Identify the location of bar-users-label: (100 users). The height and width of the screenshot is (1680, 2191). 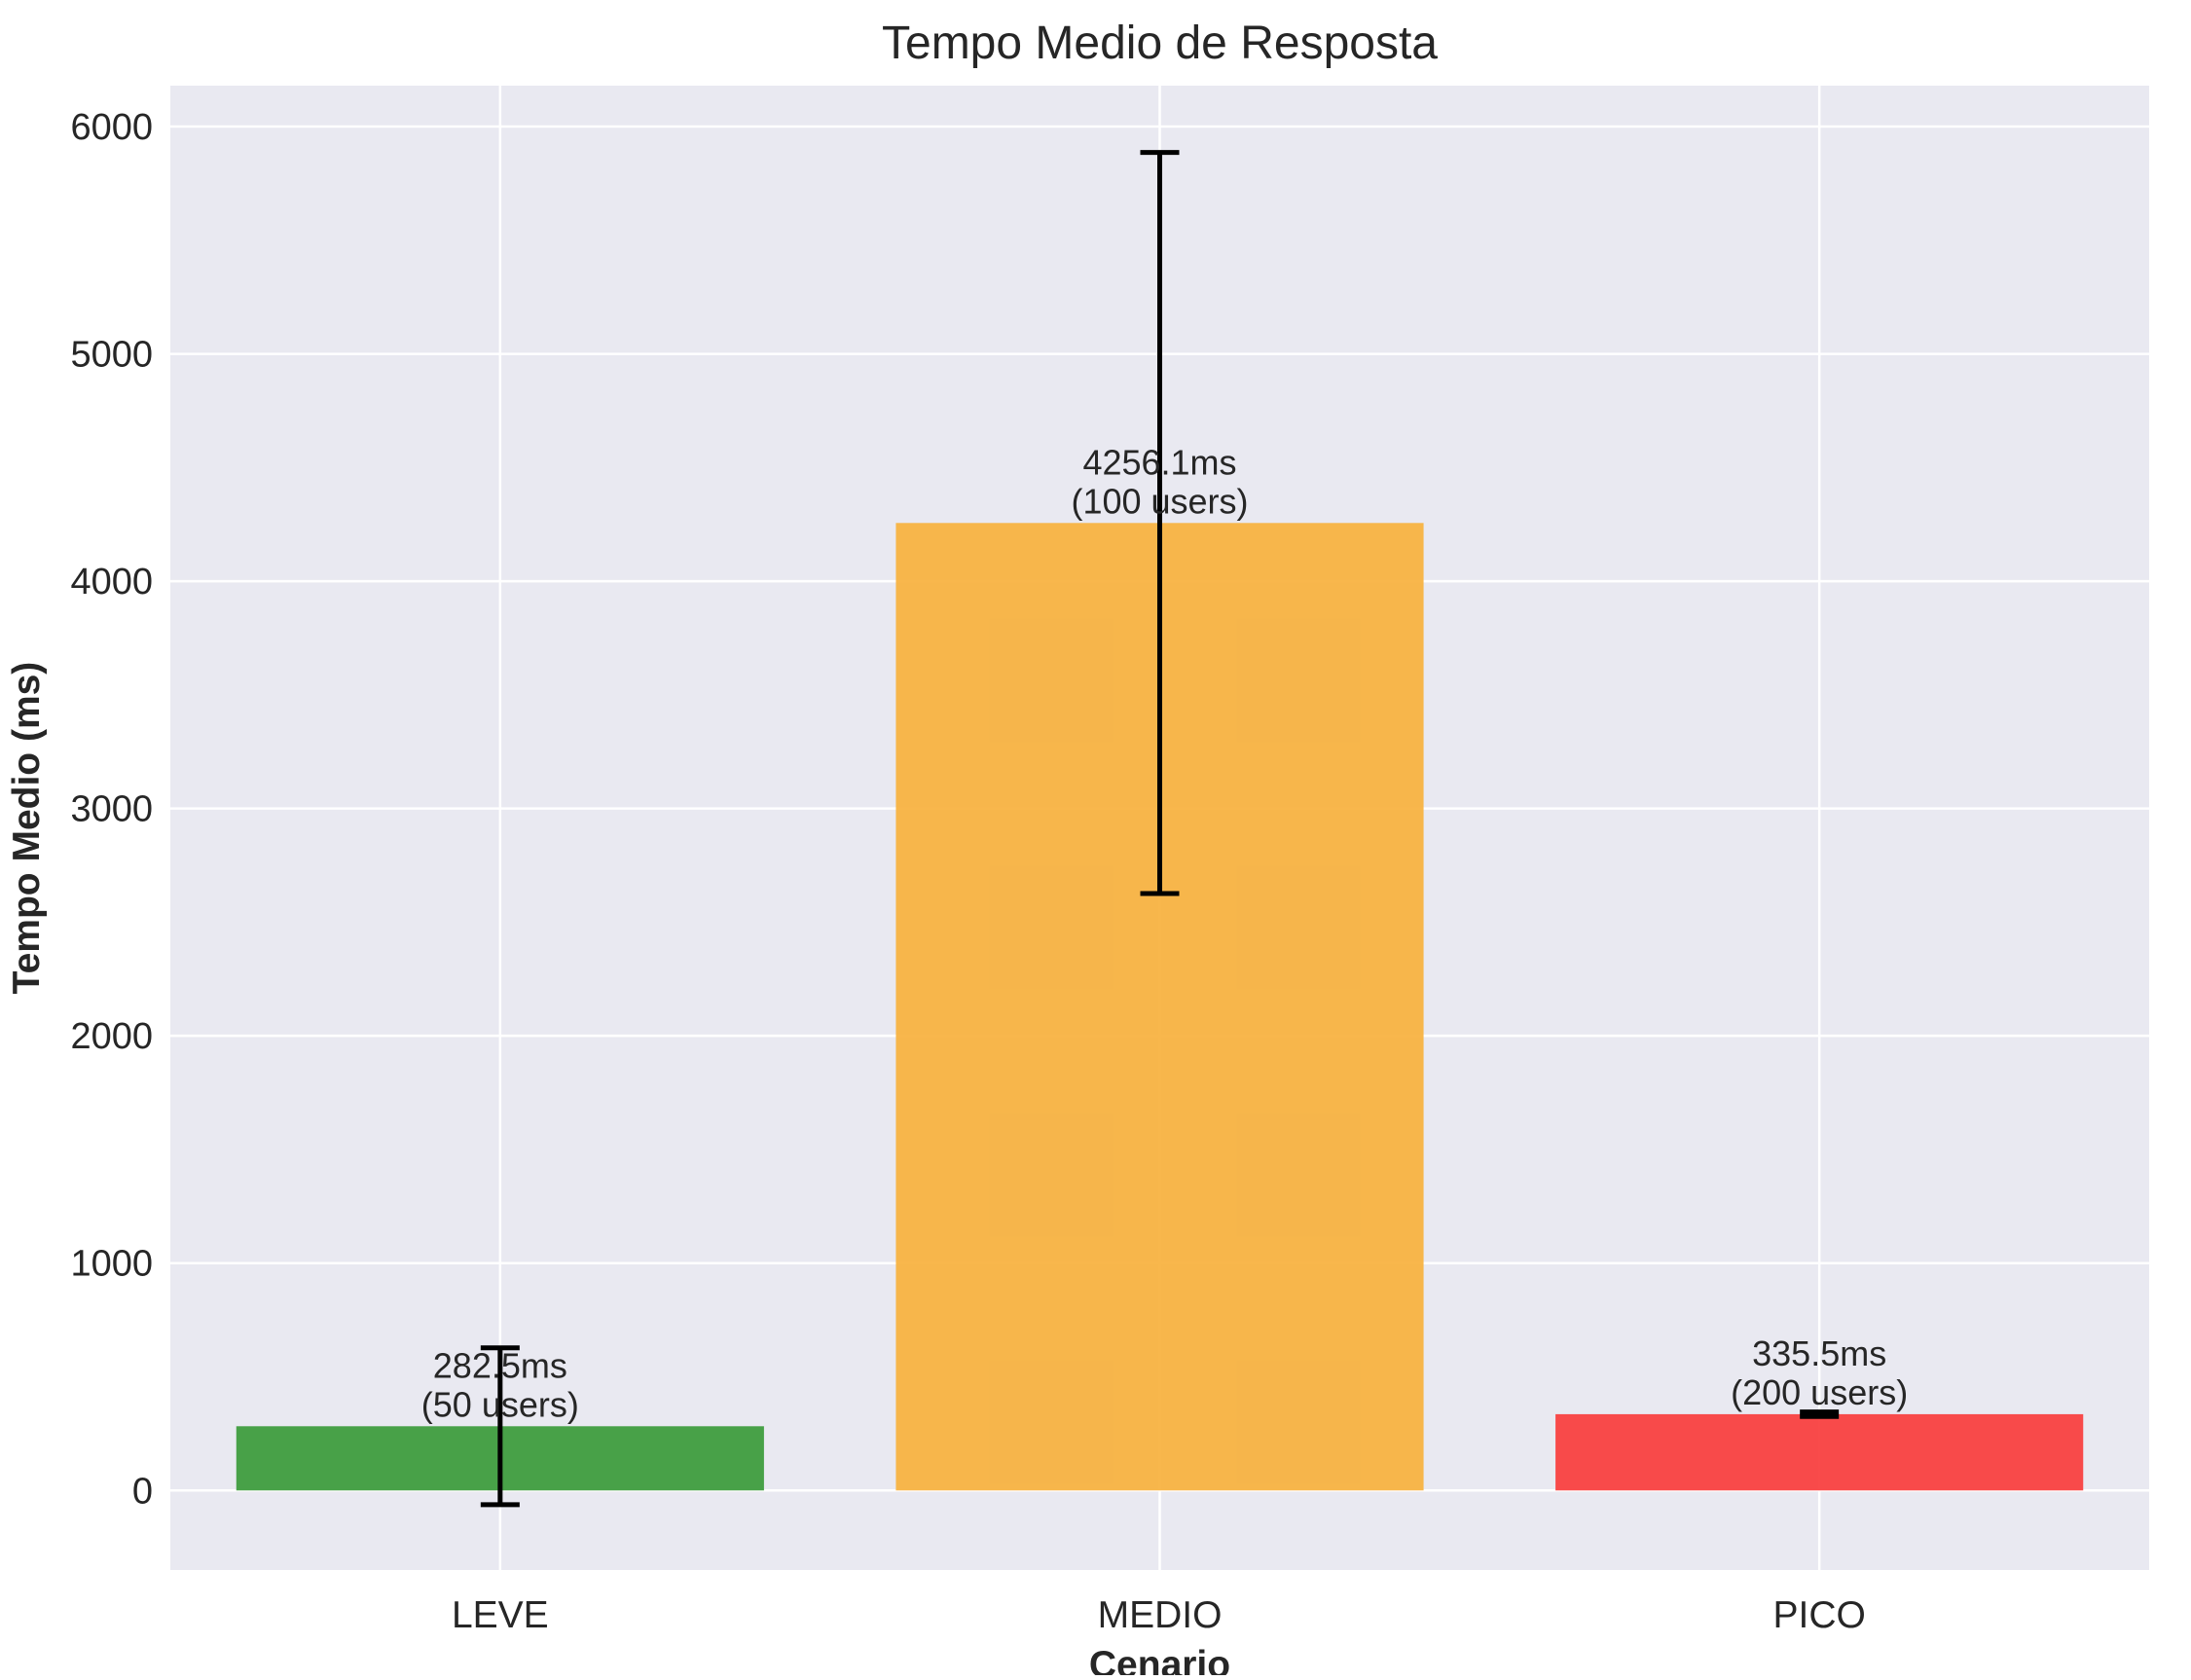
(1159, 501).